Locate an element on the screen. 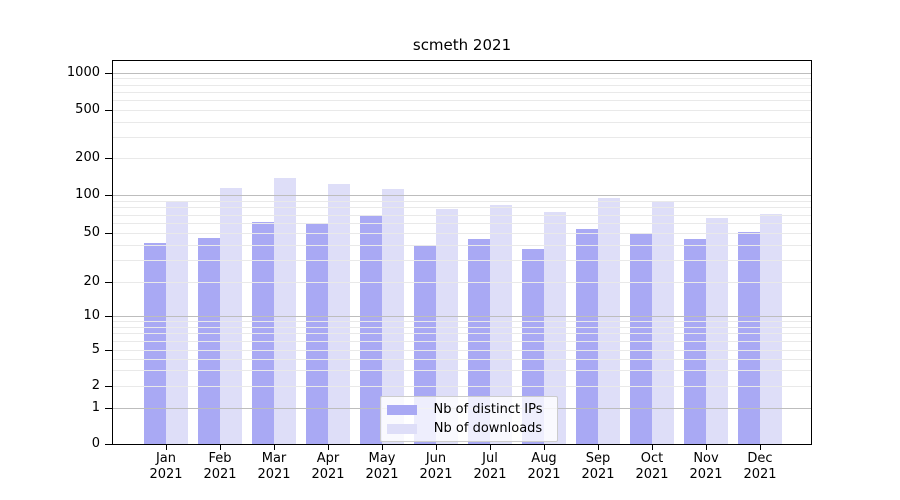  x-tick-label-jun: Jun 2021 is located at coordinates (436, 466).